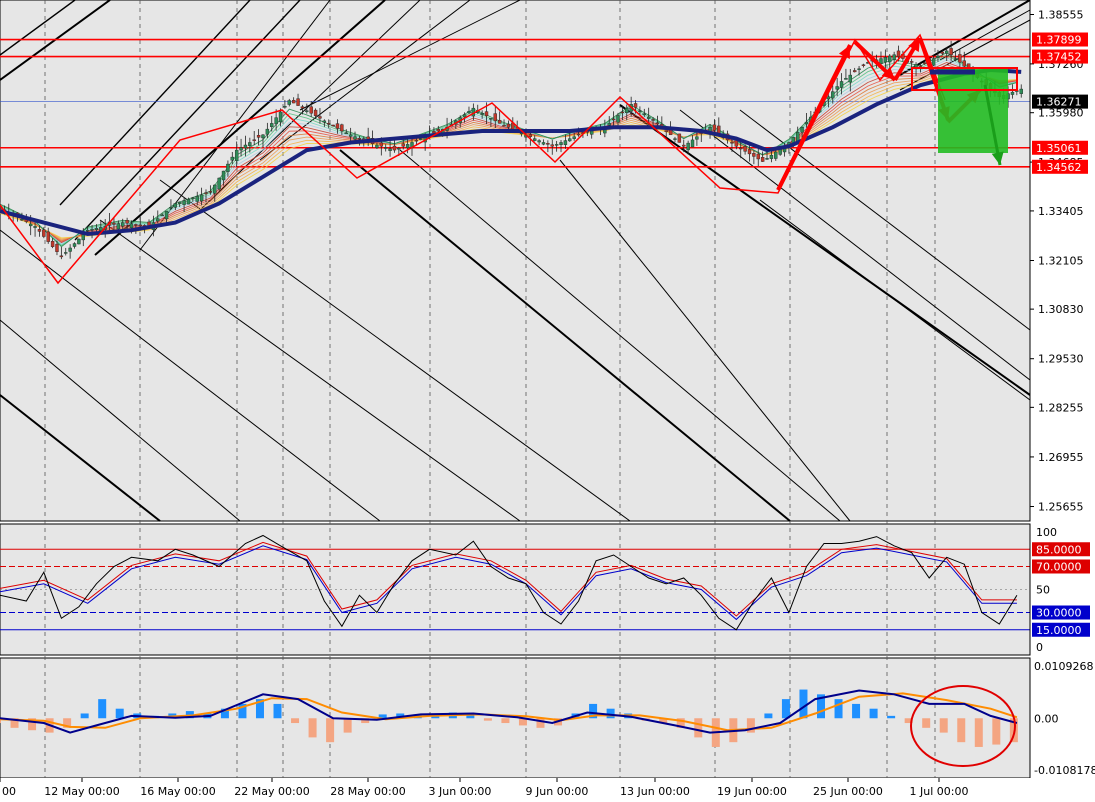 The height and width of the screenshot is (802, 1095). Describe the element at coordinates (1061, 261) in the screenshot. I see `price-tick-label: 1.32105` at that location.